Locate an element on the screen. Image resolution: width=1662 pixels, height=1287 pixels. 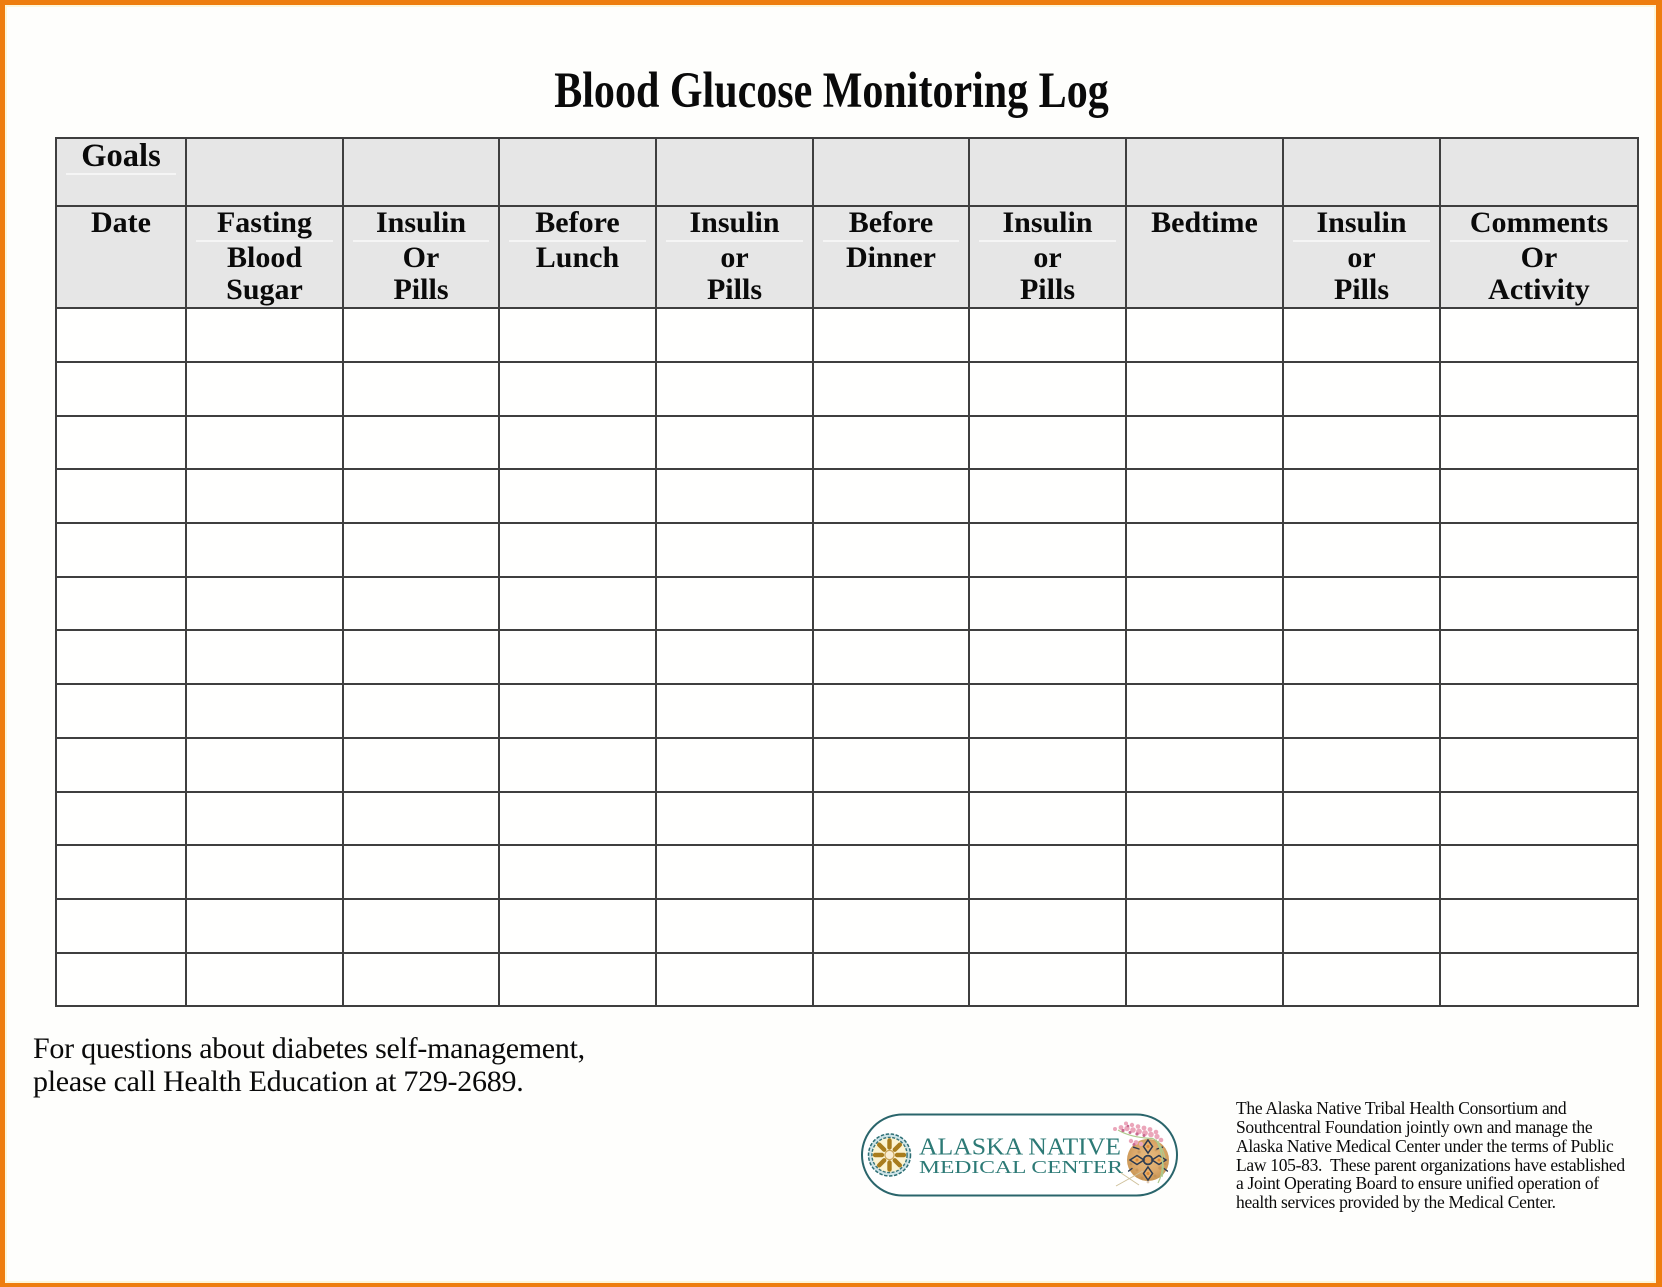
svg-text: MEDICAL CENTER is located at coordinates (1021, 1167).